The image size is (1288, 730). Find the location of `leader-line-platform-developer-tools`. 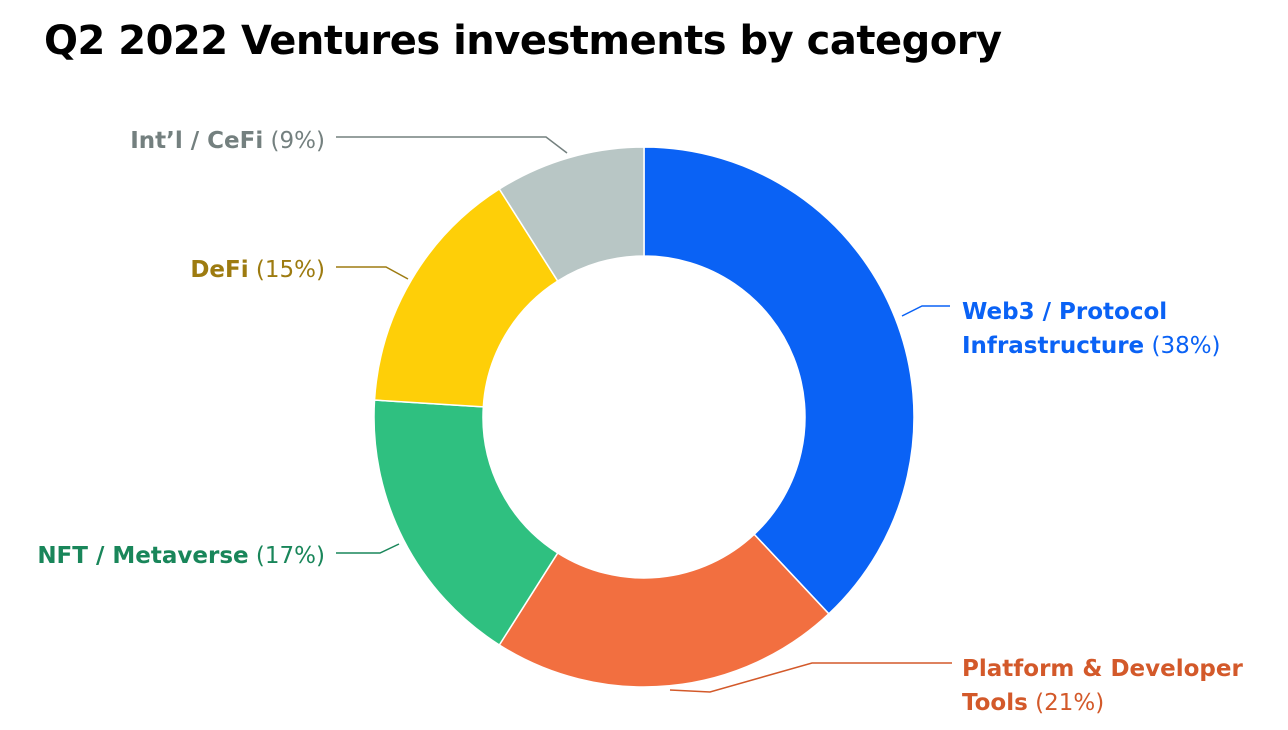

leader-line-platform-developer-tools is located at coordinates (810, 677).